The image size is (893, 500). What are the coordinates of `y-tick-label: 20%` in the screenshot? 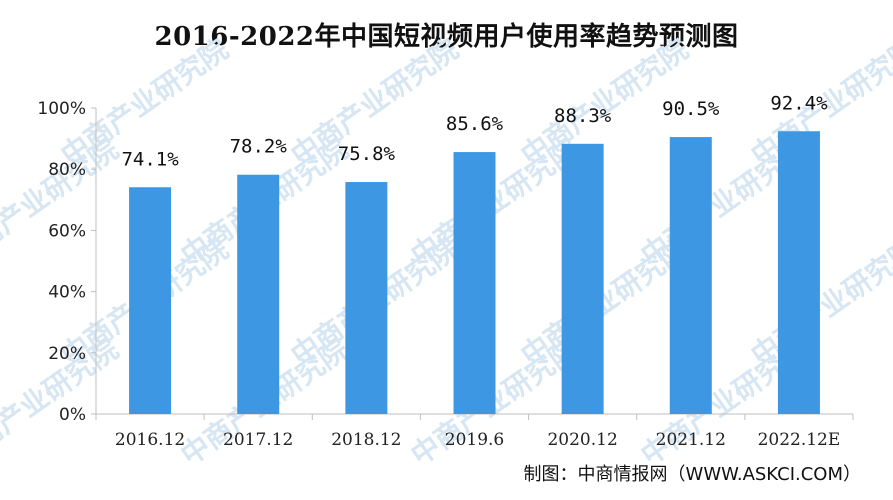 It's located at (67, 354).